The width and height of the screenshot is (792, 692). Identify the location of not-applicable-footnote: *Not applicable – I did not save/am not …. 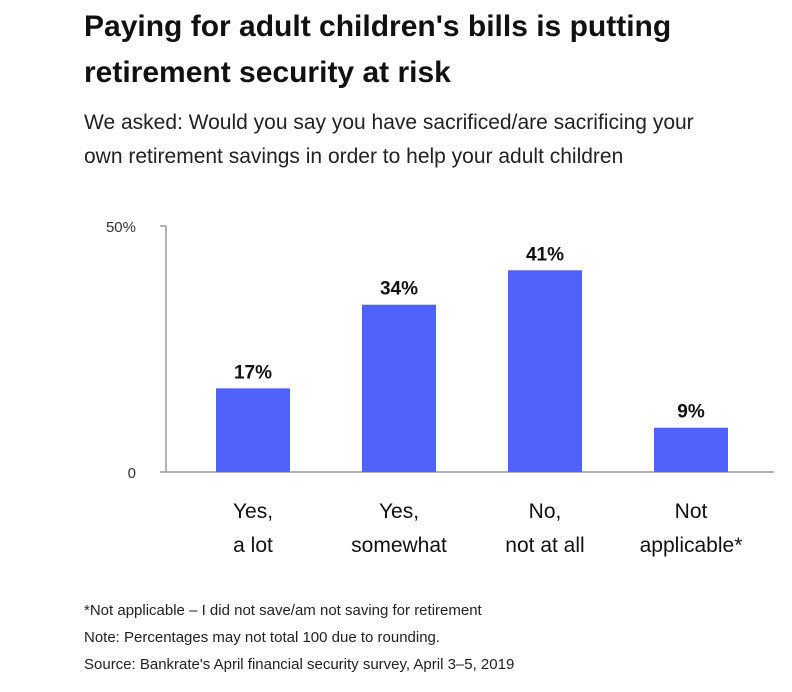
(283, 610).